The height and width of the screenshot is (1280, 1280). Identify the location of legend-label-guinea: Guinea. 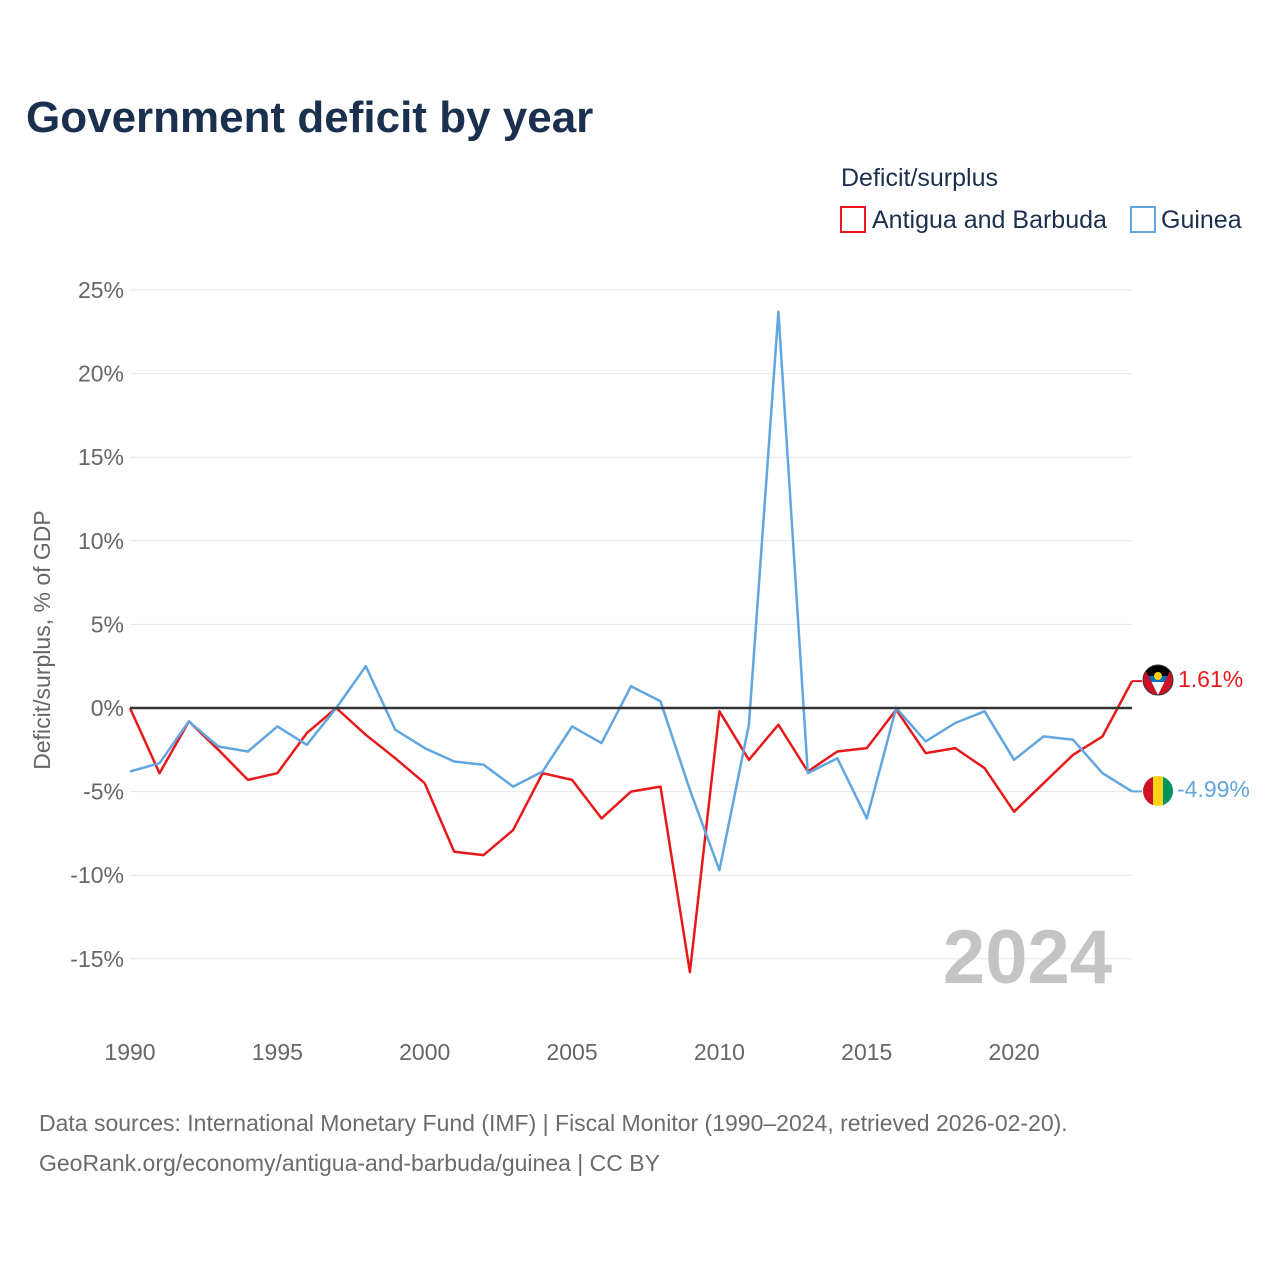
(1201, 220).